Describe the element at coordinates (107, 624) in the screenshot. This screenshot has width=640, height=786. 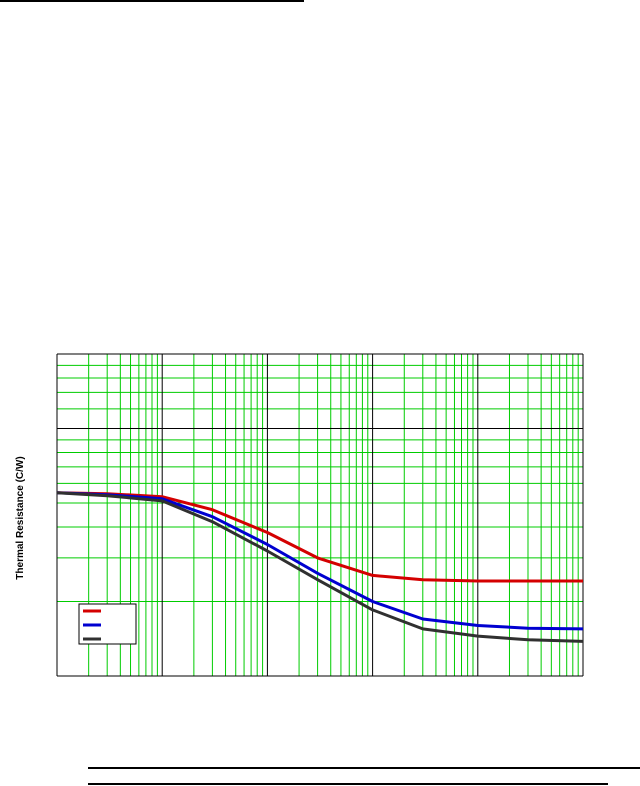
I see `legend` at that location.